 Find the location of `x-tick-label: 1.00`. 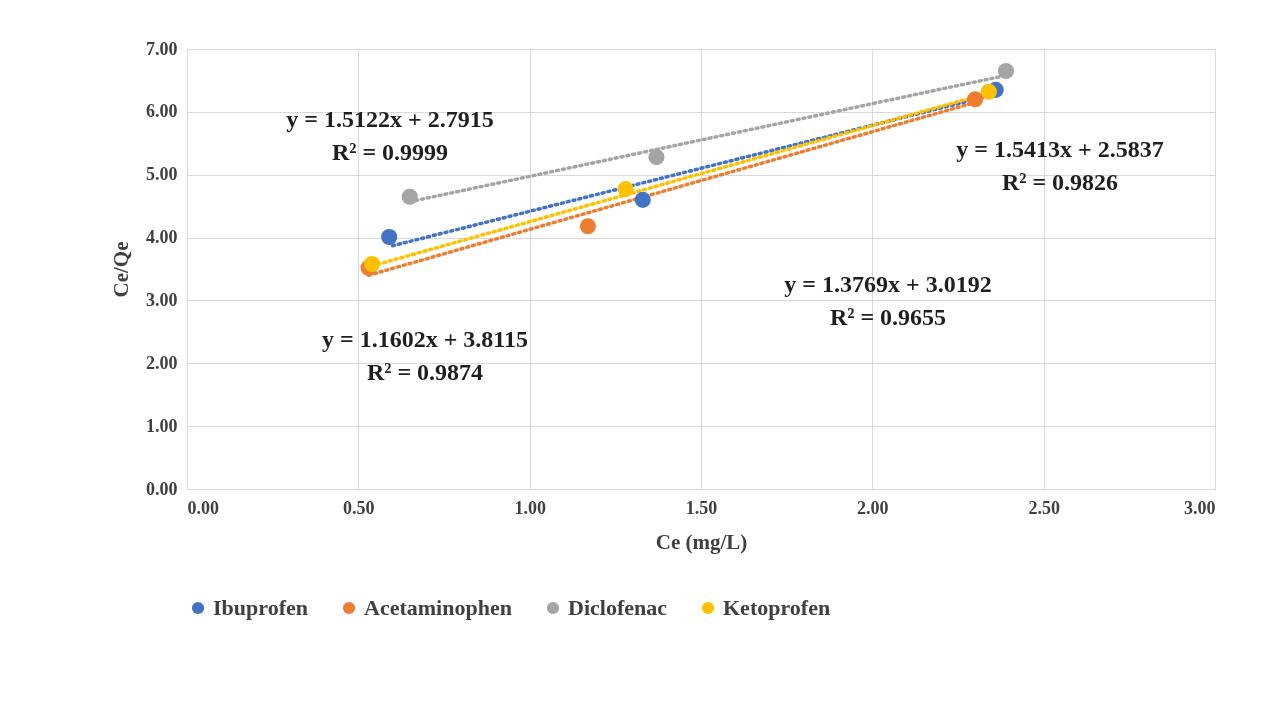

x-tick-label: 1.00 is located at coordinates (530, 507).